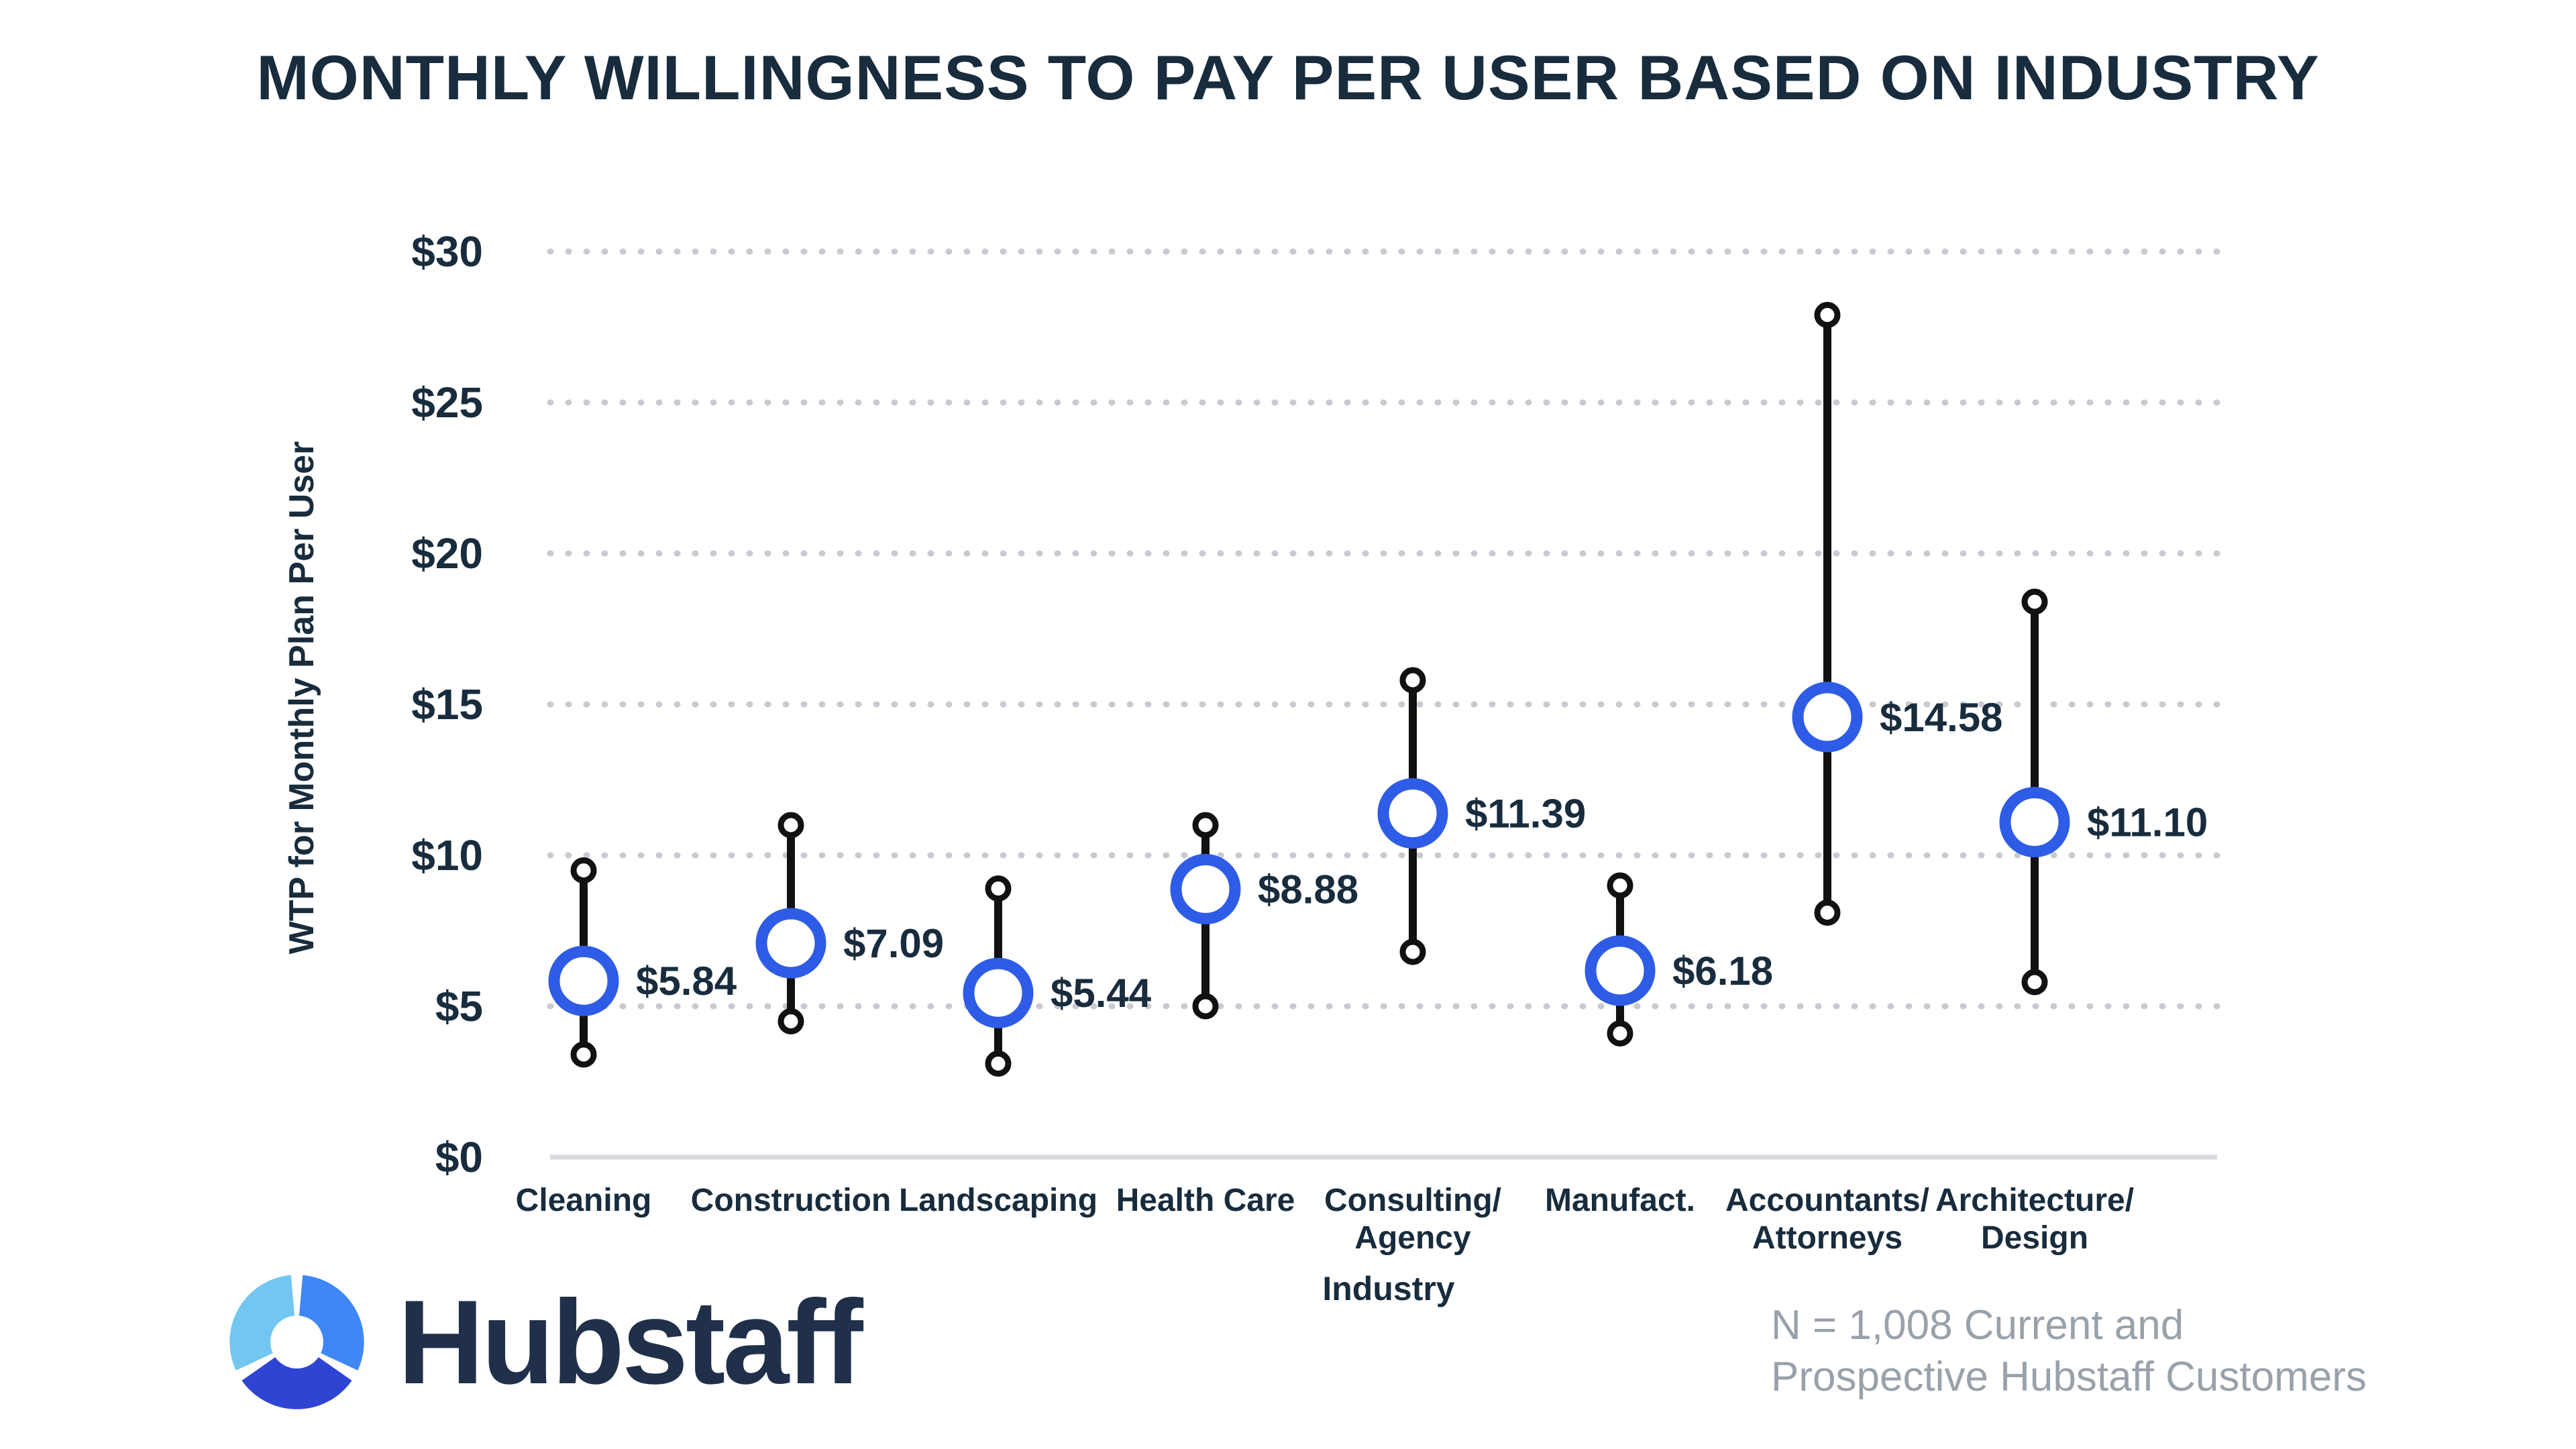 This screenshot has width=2576, height=1449. Describe the element at coordinates (1525, 813) in the screenshot. I see `mean-value-label: $11.39` at that location.